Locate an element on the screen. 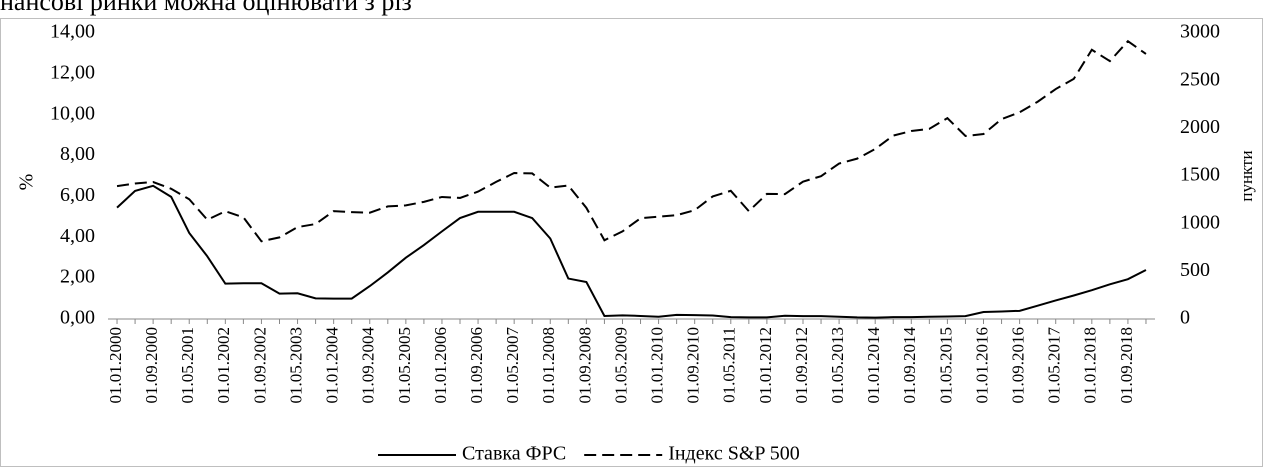  x-tick-label: 01.05.2003 is located at coordinates (295, 365).